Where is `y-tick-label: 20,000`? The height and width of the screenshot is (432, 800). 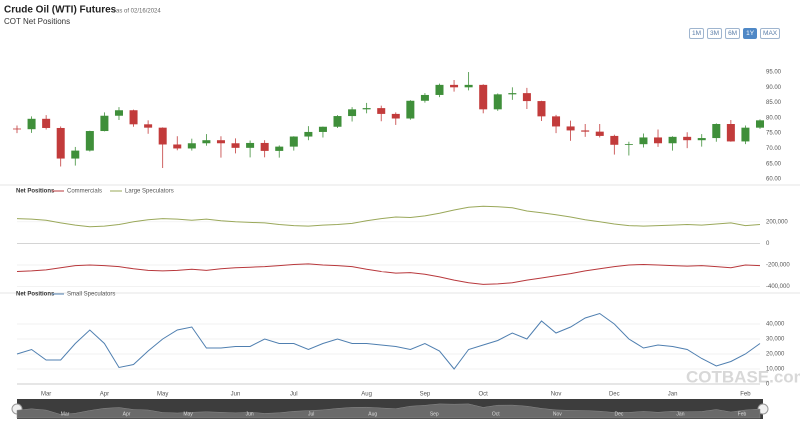 y-tick-label: 20,000 is located at coordinates (775, 355).